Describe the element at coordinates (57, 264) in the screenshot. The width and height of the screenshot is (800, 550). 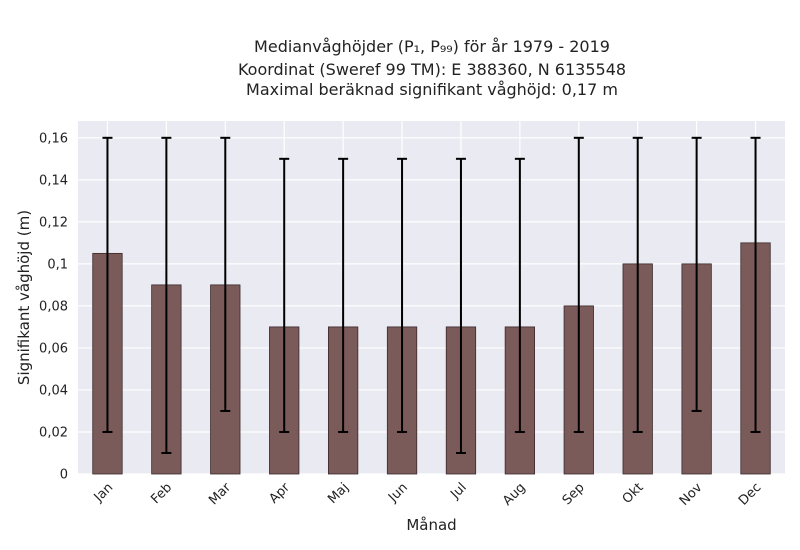
I see `y-tick-label: 0,1` at that location.